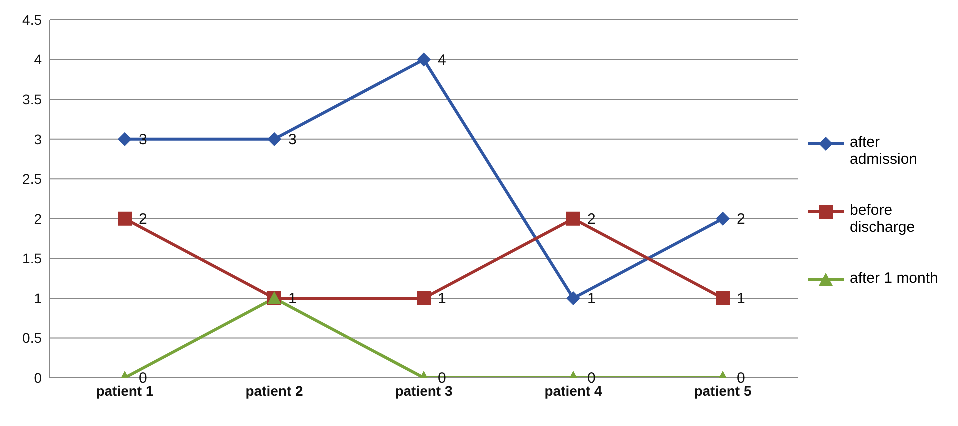  Describe the element at coordinates (38, 378) in the screenshot. I see `y-tick-label: 0` at that location.